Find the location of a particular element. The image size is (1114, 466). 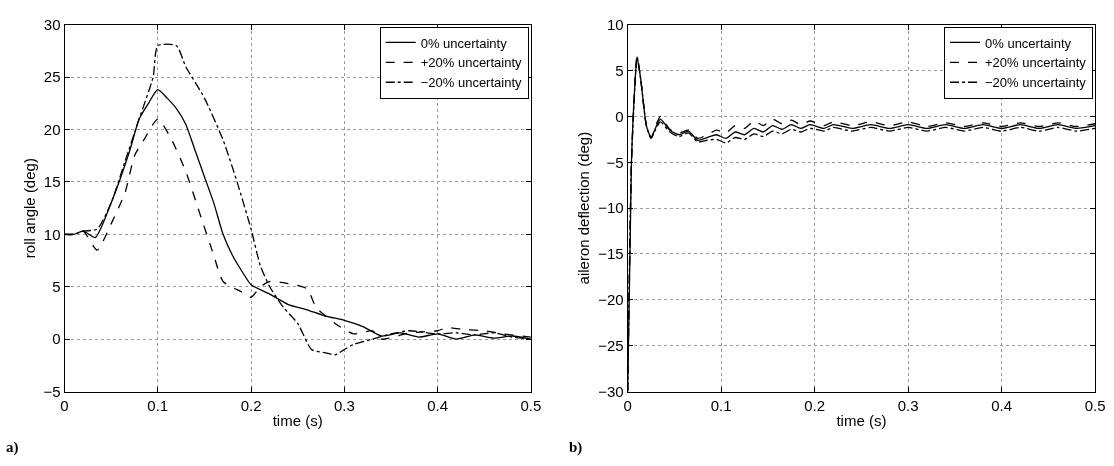

y-axis-title: aileron deflection (deg) is located at coordinates (584, 208).